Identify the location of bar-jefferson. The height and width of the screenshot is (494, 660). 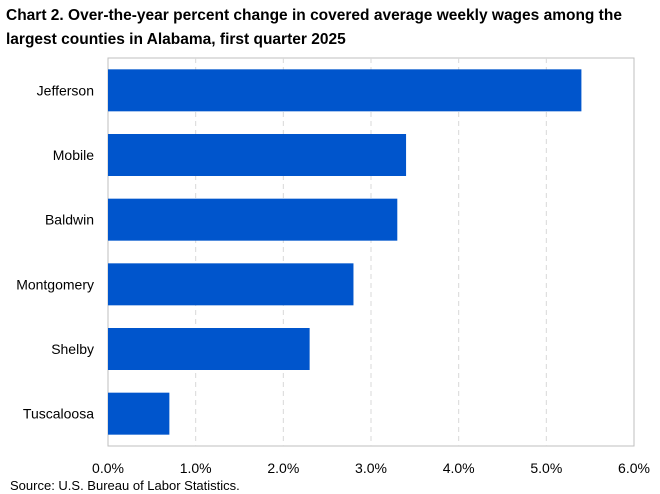
(345, 90).